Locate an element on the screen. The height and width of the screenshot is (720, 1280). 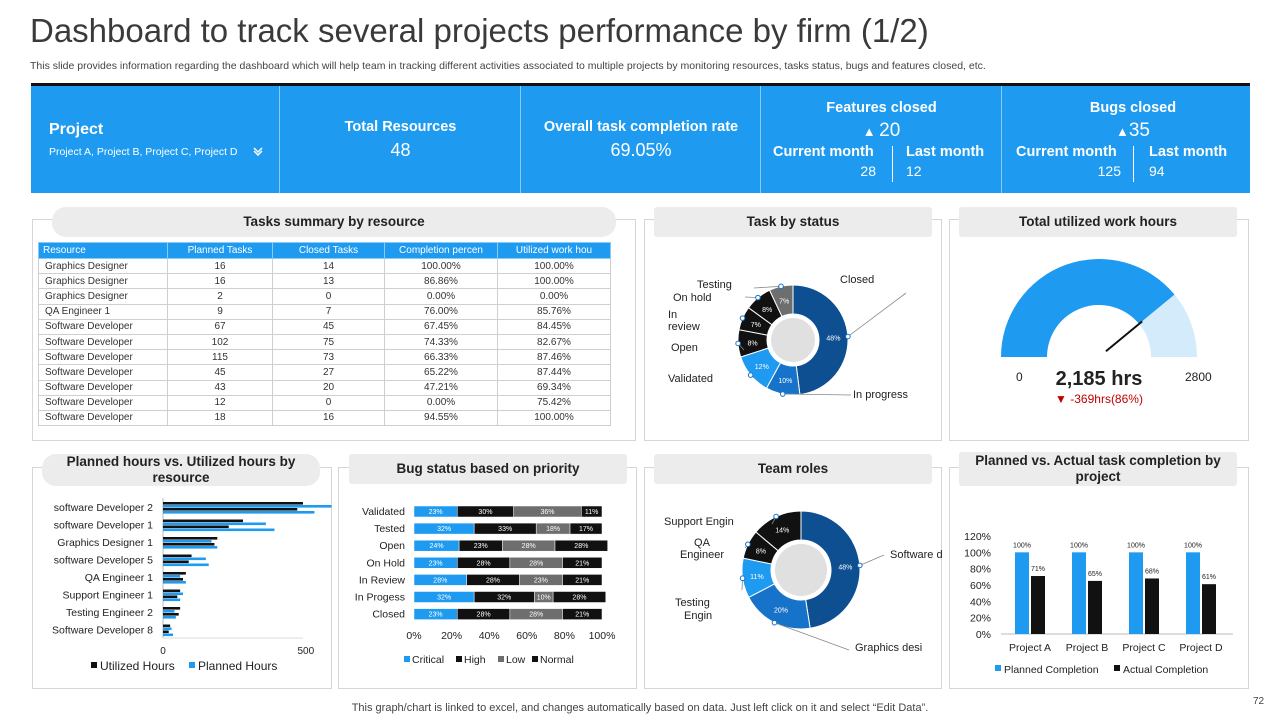
value-cell: 86.86% is located at coordinates (441, 281).